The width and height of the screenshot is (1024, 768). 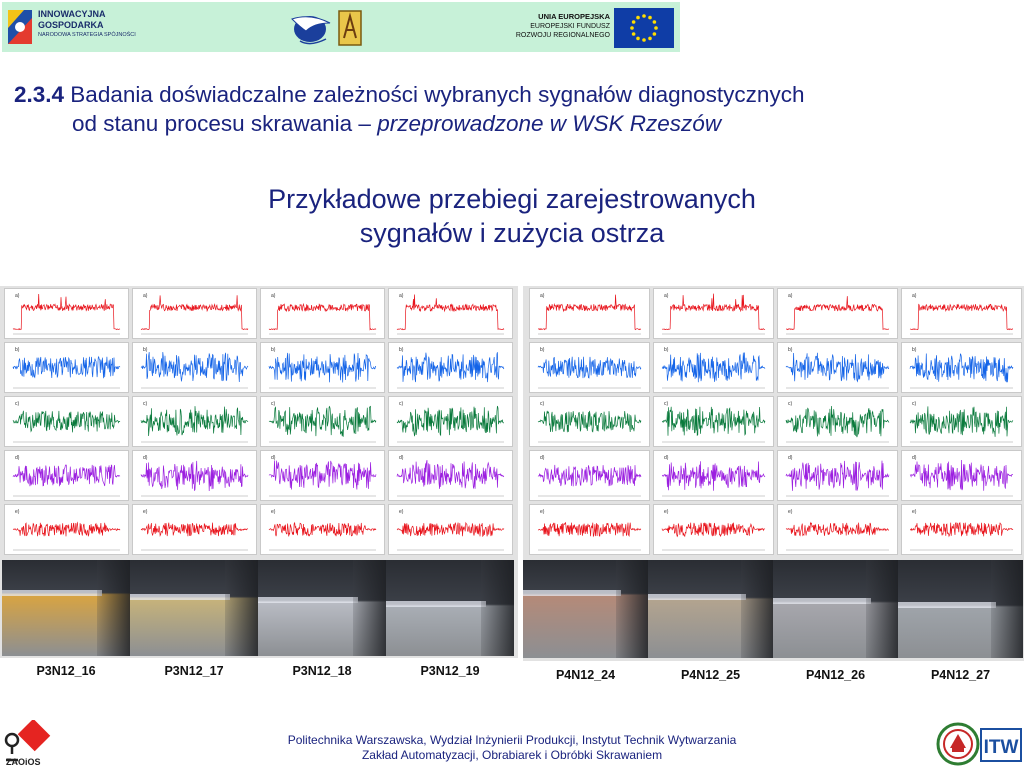 I want to click on itw-logo: ITW, so click(x=1001, y=745).